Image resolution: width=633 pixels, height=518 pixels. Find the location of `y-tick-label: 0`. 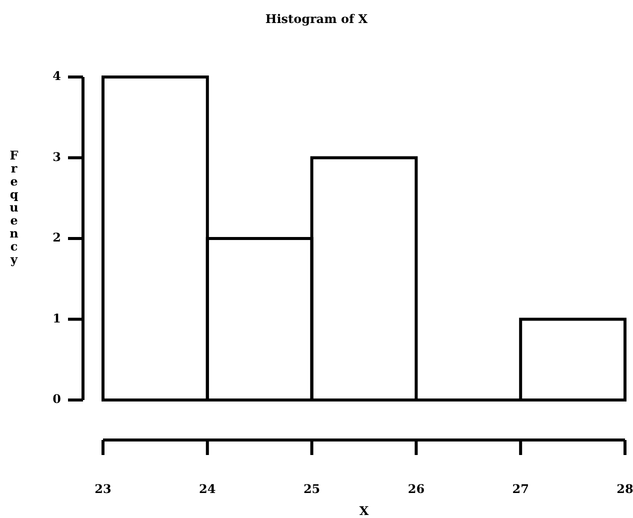

y-tick-label: 0 is located at coordinates (56, 399).